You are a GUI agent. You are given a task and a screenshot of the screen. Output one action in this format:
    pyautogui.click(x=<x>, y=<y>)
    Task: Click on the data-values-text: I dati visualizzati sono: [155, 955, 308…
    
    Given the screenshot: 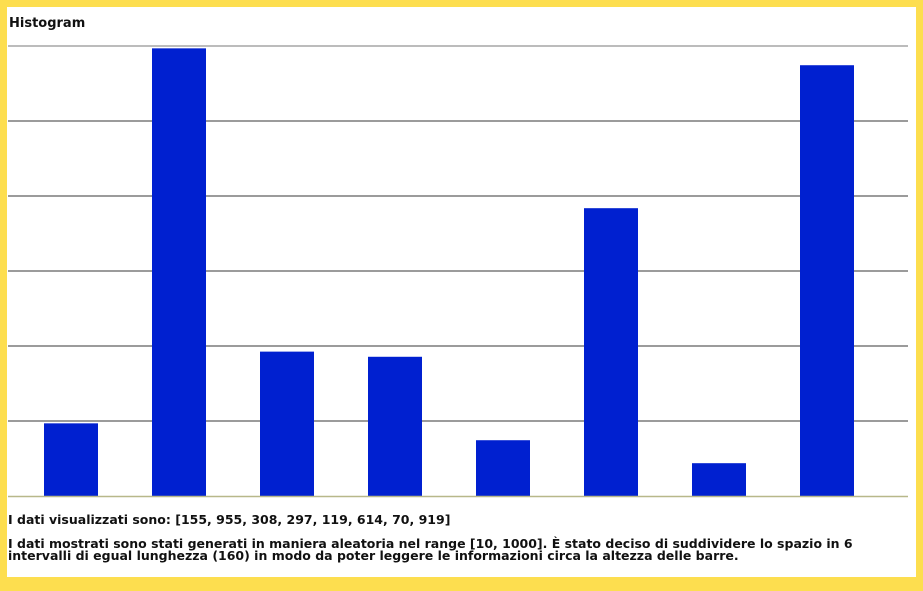 What is the action you would take?
    pyautogui.click(x=229, y=519)
    